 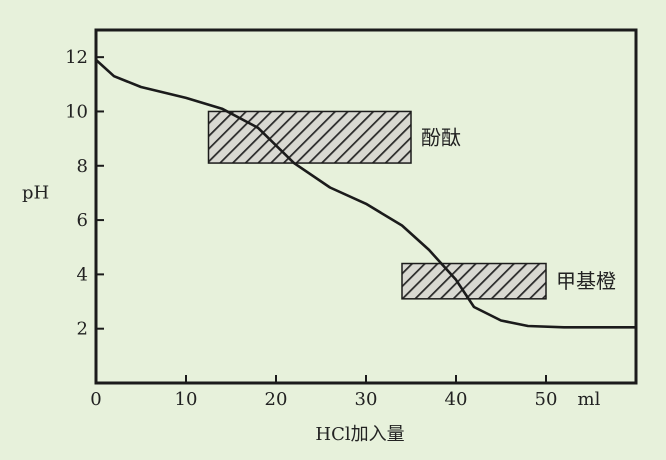 I want to click on indicator-band-methyl-orange, so click(x=474, y=281).